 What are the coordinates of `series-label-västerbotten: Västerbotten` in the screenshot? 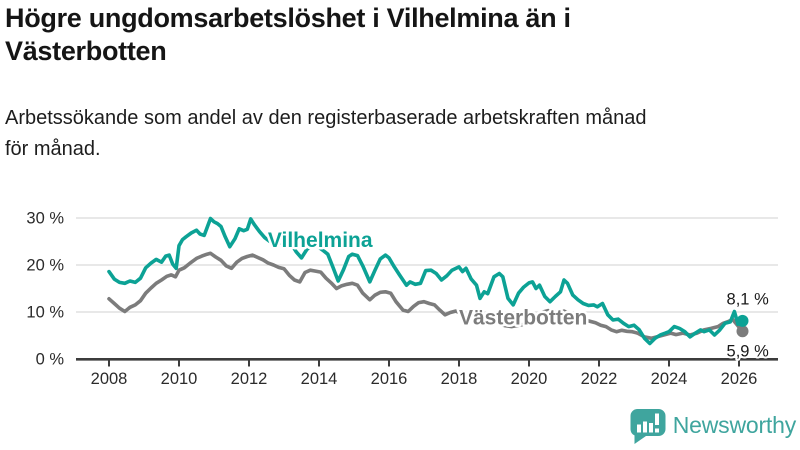 It's located at (523, 318).